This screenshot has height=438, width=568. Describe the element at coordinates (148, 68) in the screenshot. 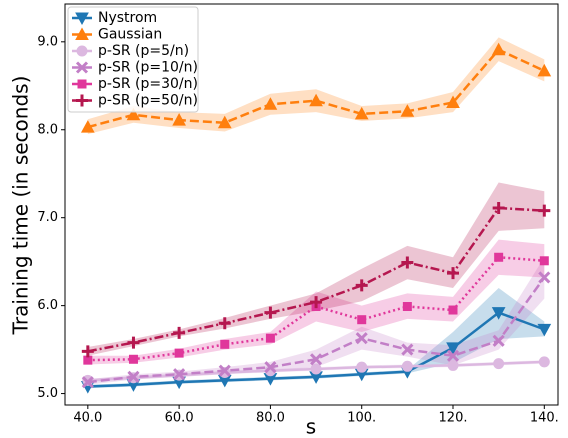

I see `legend-label: p-SR (p=10/n)` at that location.